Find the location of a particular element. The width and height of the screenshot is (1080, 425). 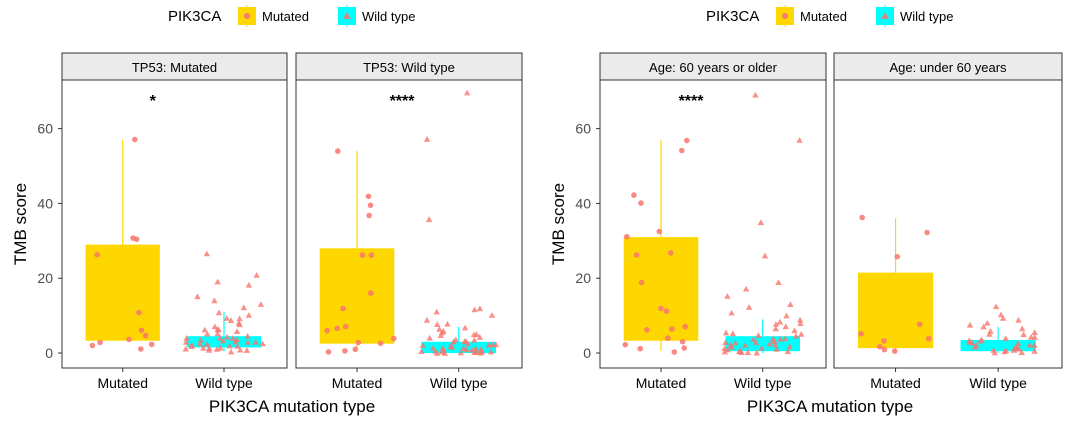

legend-label: Mutated is located at coordinates (285, 16).